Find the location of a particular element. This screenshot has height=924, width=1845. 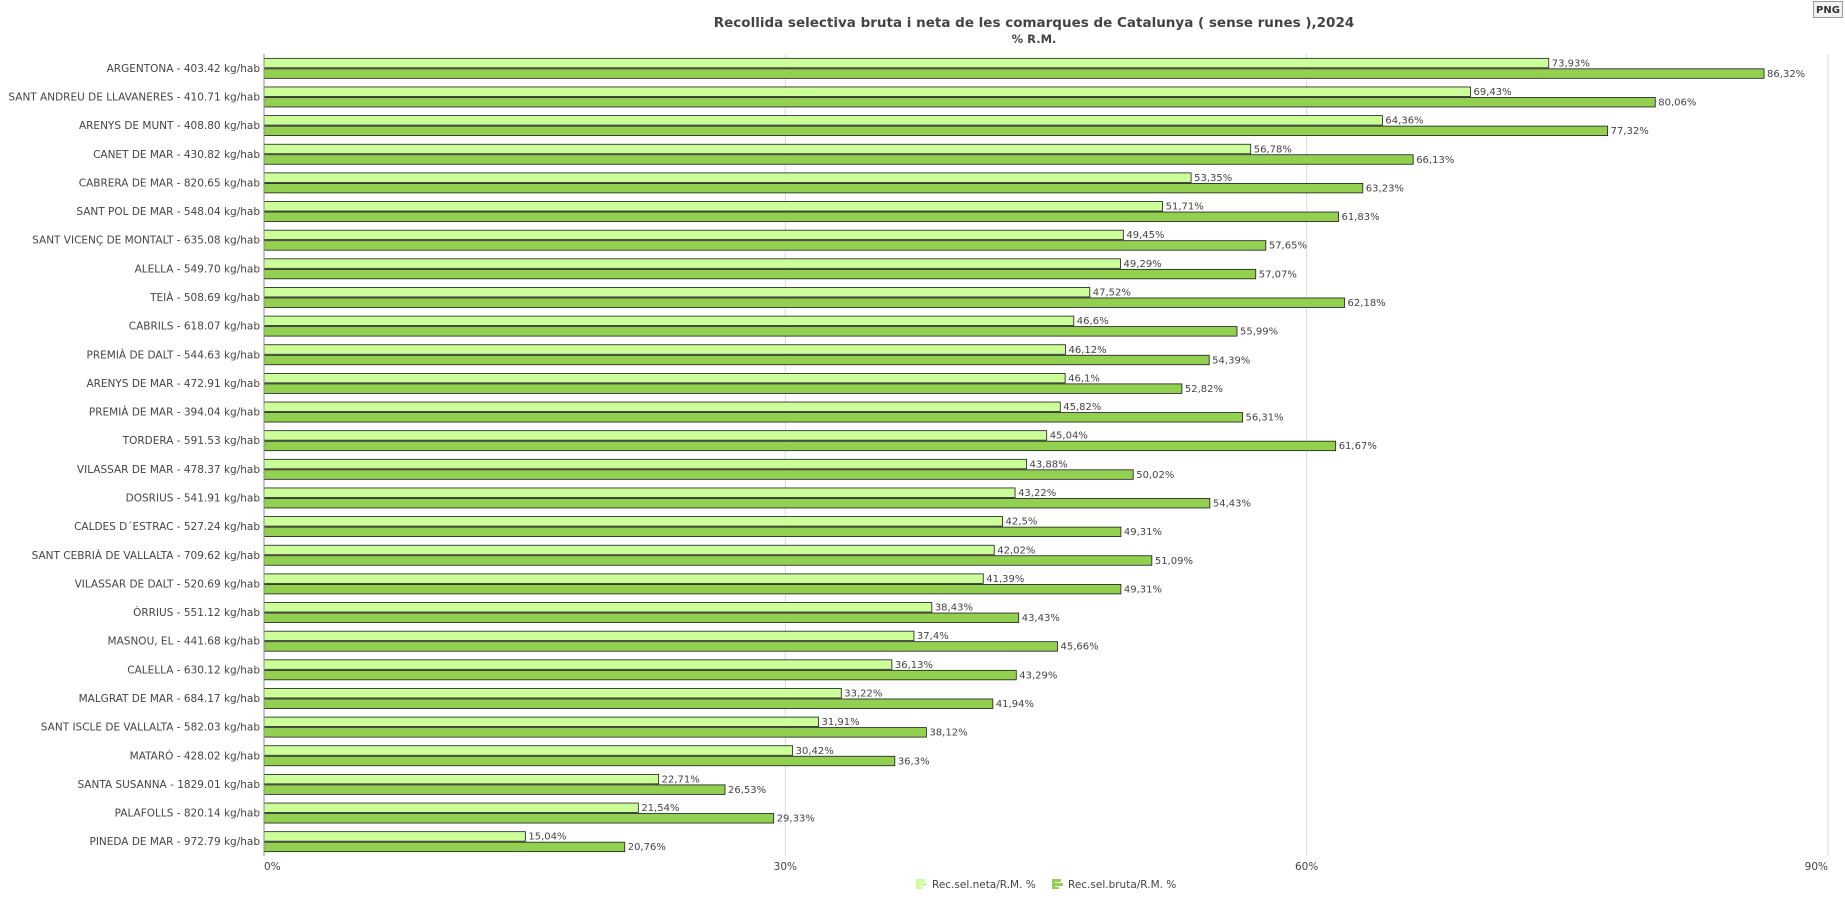

bar-value-label: 49,31% is located at coordinates (1143, 532).